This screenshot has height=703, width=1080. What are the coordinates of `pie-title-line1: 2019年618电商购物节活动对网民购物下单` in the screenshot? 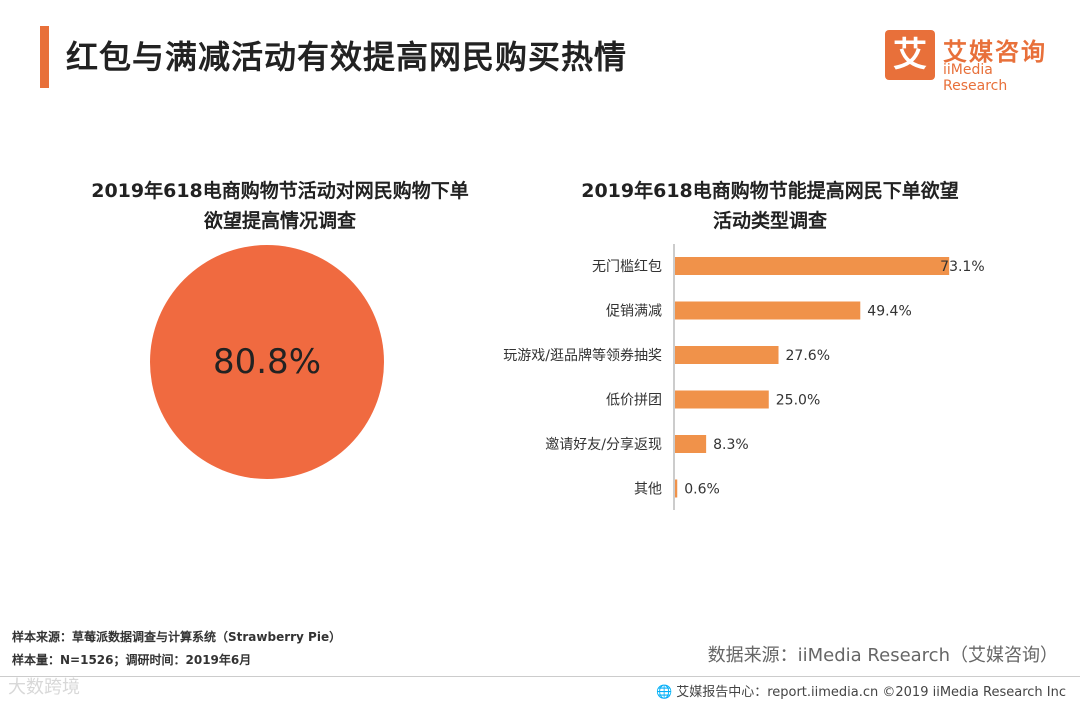 It's located at (280, 191).